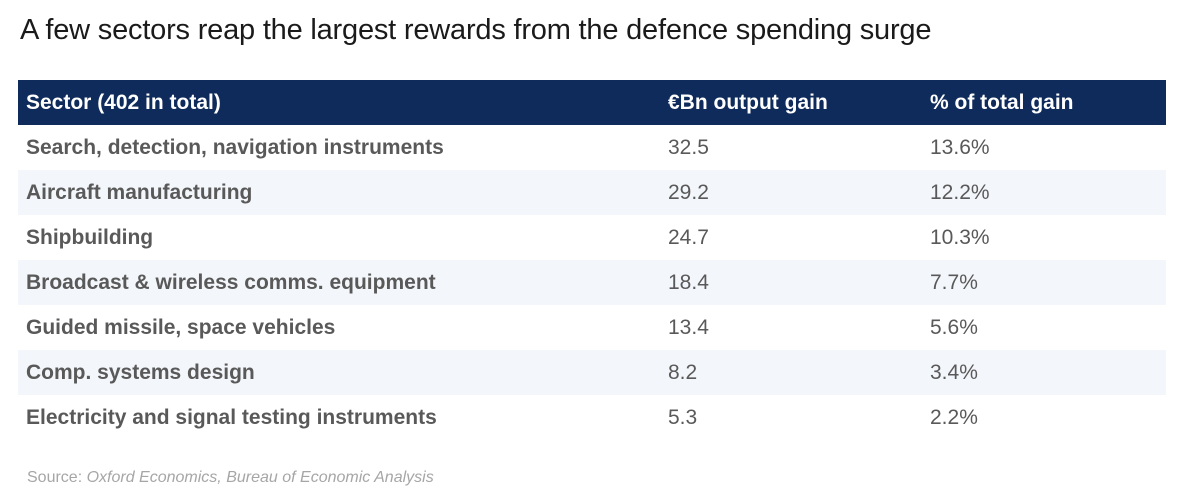 The width and height of the screenshot is (1200, 502). I want to click on cell-sector: Comp. systems design, so click(140, 372).